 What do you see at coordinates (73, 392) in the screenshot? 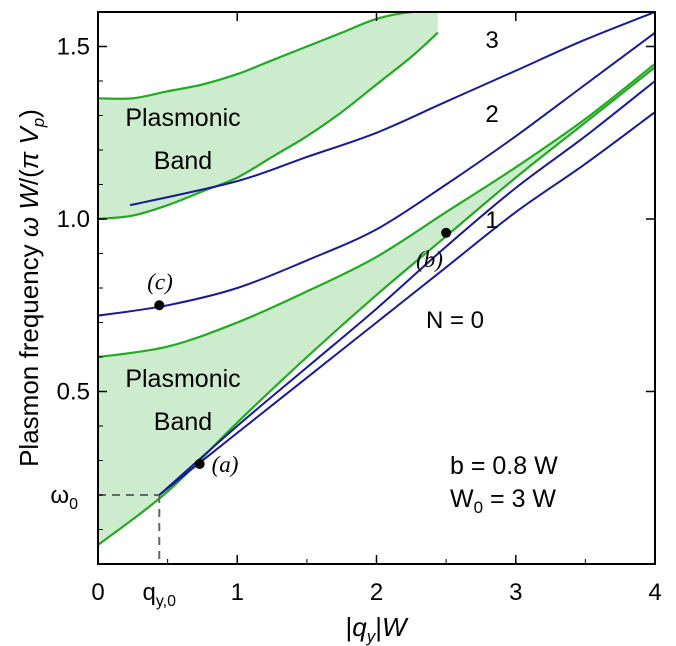
I see `y-tick-label: 0.5` at bounding box center [73, 392].